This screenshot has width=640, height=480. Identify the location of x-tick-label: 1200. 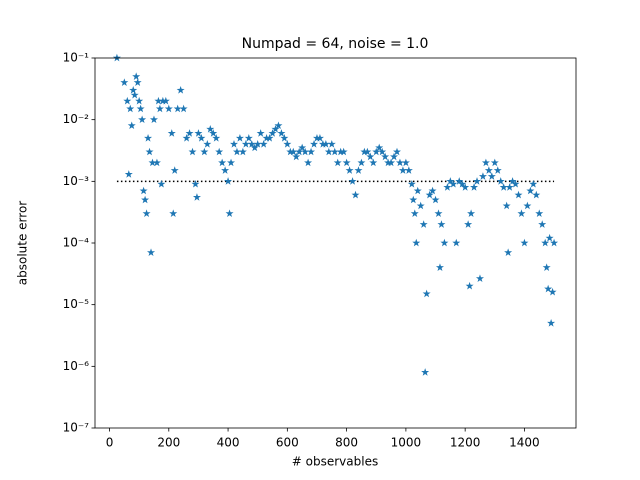
(465, 443).